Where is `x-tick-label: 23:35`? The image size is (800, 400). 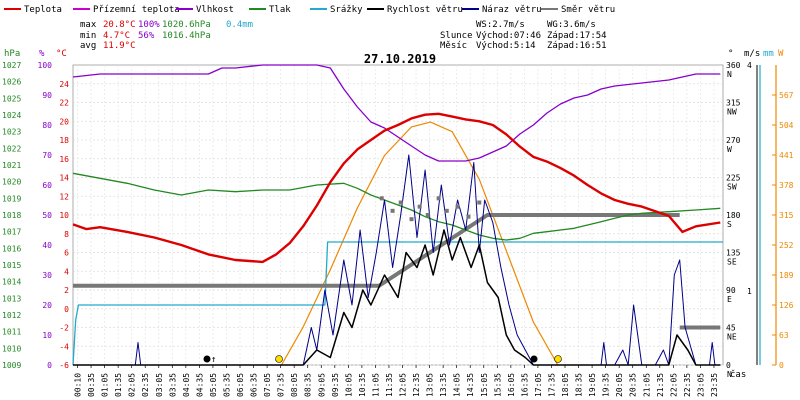 x-tick-label: 23:35 is located at coordinates (714, 385).